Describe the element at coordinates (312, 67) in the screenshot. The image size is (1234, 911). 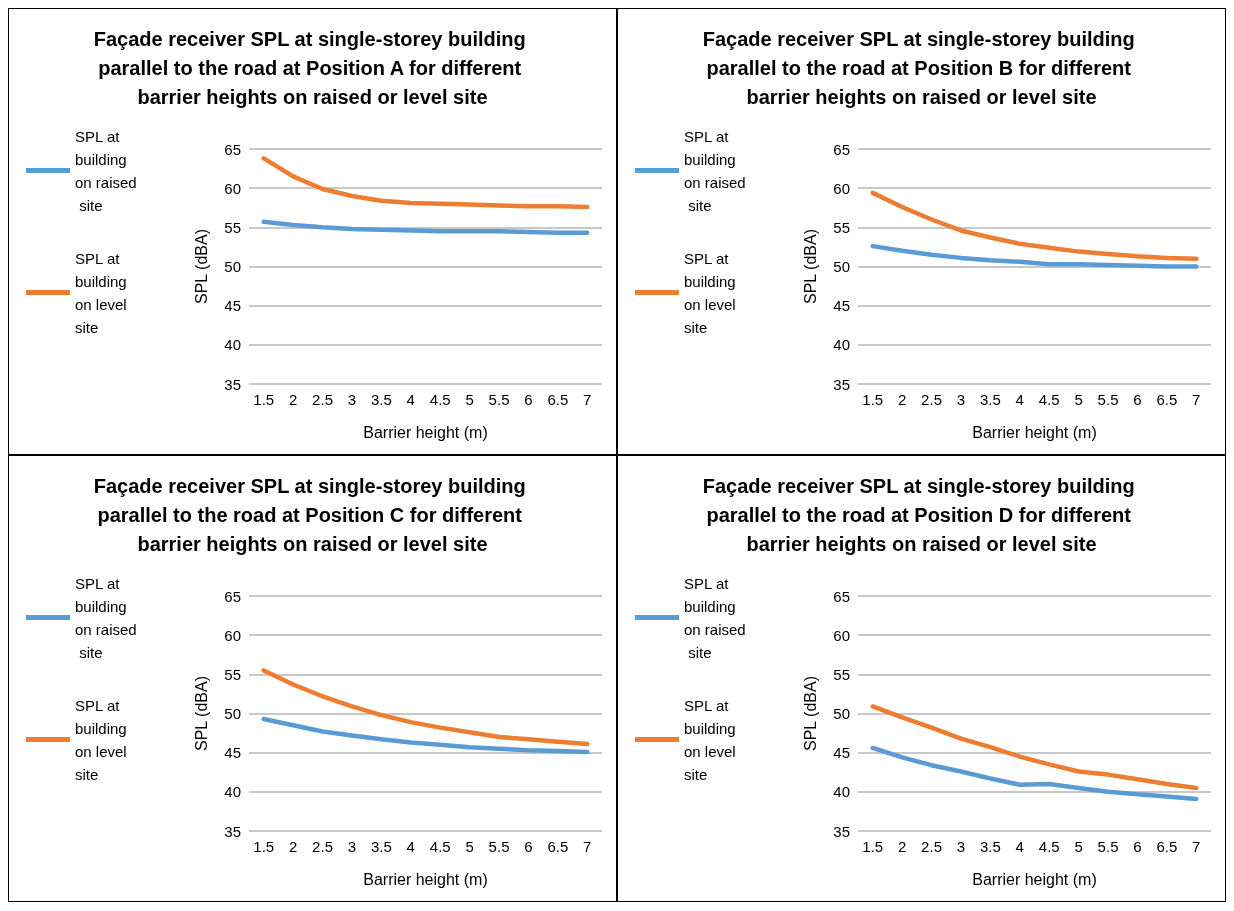
I see `chart-title: Façade receiver SPL at single-storey building parallel to the road at Position A for different barrier heights on raised or level site` at that location.